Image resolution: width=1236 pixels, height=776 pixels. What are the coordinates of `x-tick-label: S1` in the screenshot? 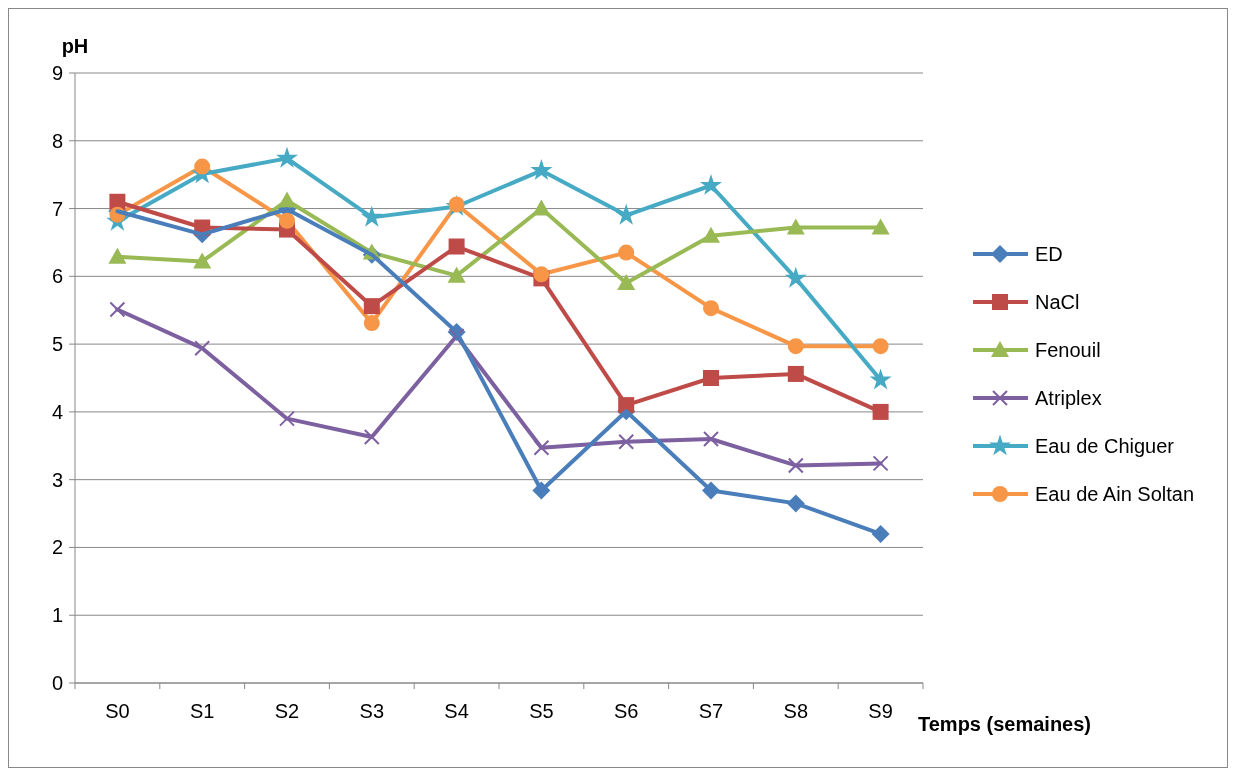 It's located at (202, 711).